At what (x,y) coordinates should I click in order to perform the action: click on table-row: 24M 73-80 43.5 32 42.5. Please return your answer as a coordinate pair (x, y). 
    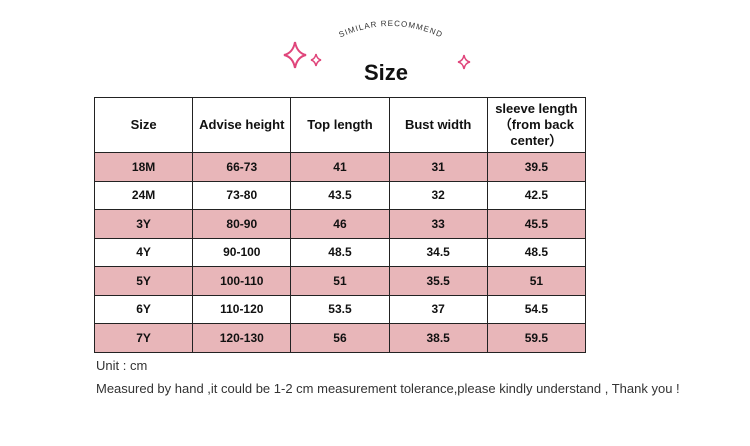
    Looking at the image, I should click on (340, 195).